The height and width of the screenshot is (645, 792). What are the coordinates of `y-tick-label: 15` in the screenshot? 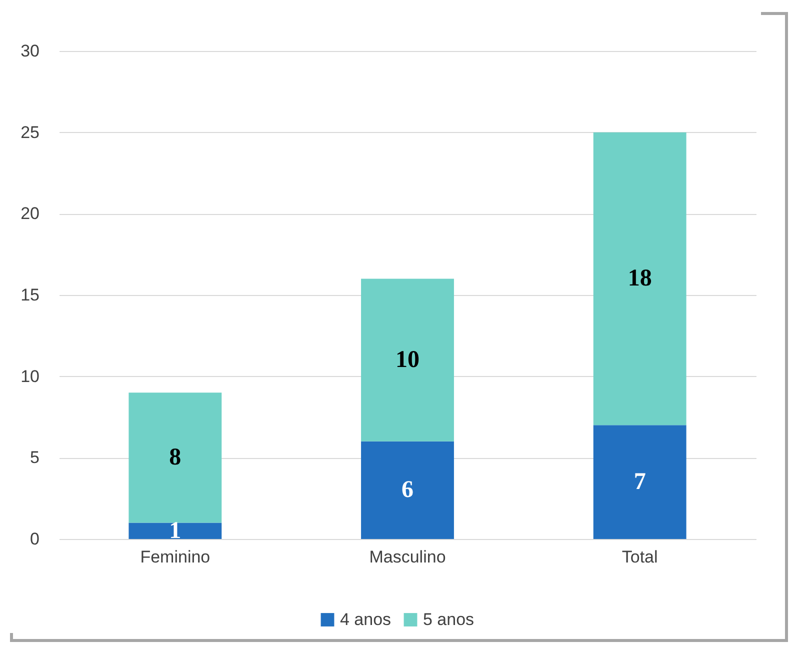 It's located at (30, 295).